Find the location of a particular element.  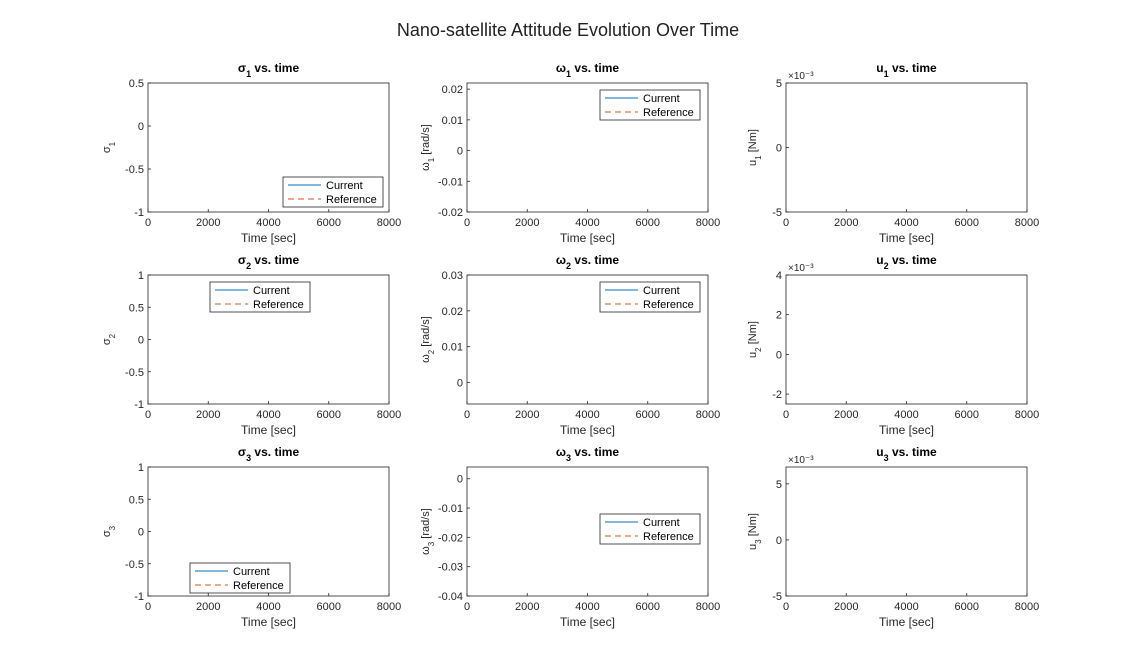

y-tick-label: -0.02 is located at coordinates (450, 213).